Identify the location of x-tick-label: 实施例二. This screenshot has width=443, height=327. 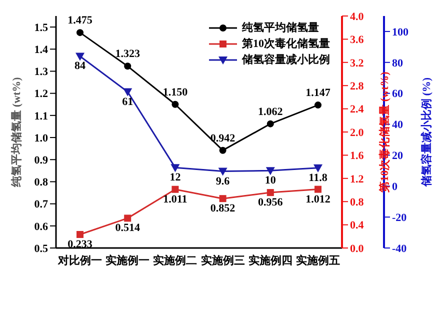
(175, 260).